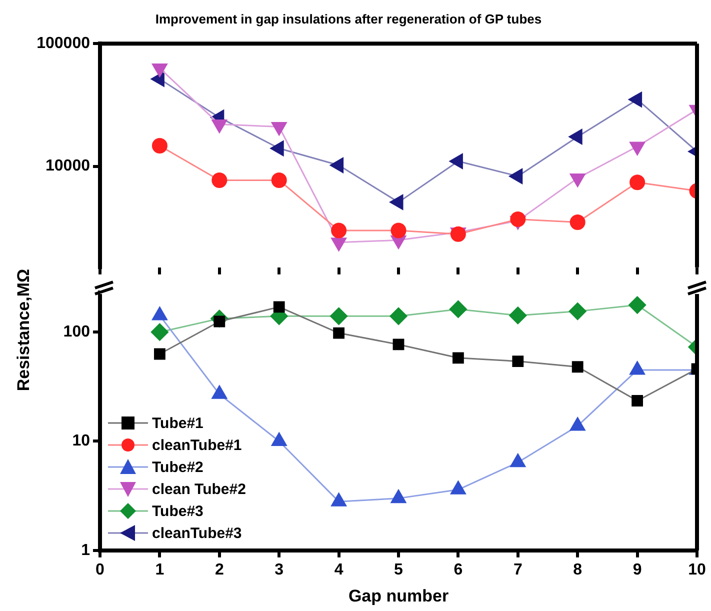 The image size is (711, 611). Describe the element at coordinates (197, 445) in the screenshot. I see `legend-label: cleanTube#1` at that location.